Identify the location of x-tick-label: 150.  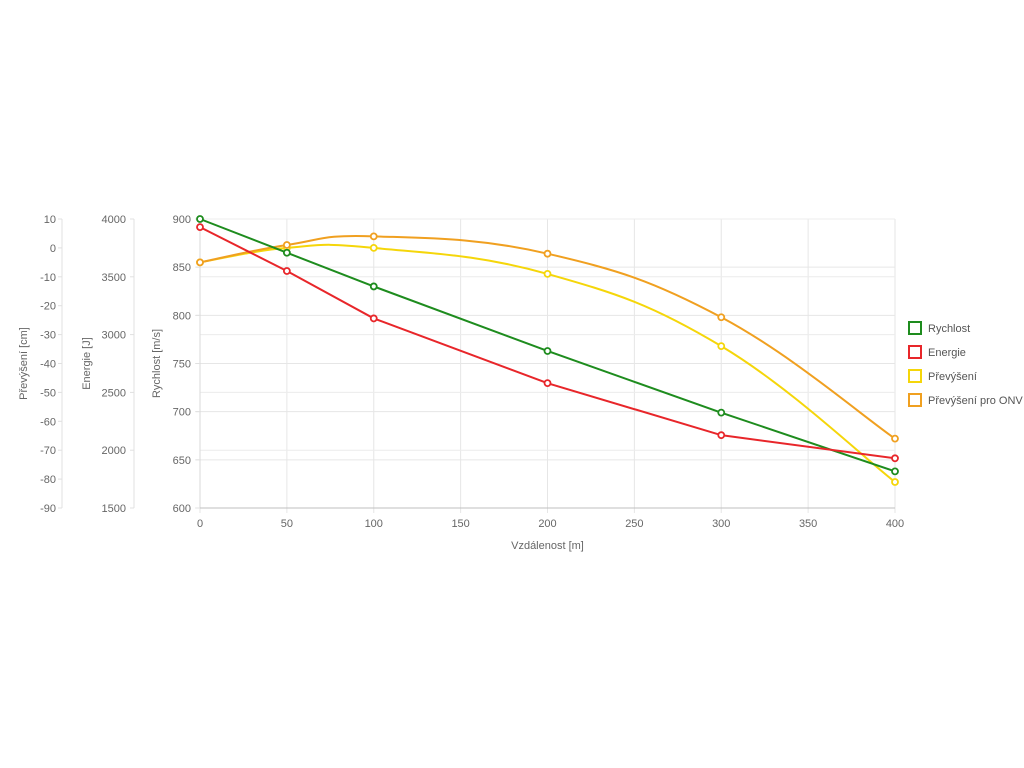
(460, 524).